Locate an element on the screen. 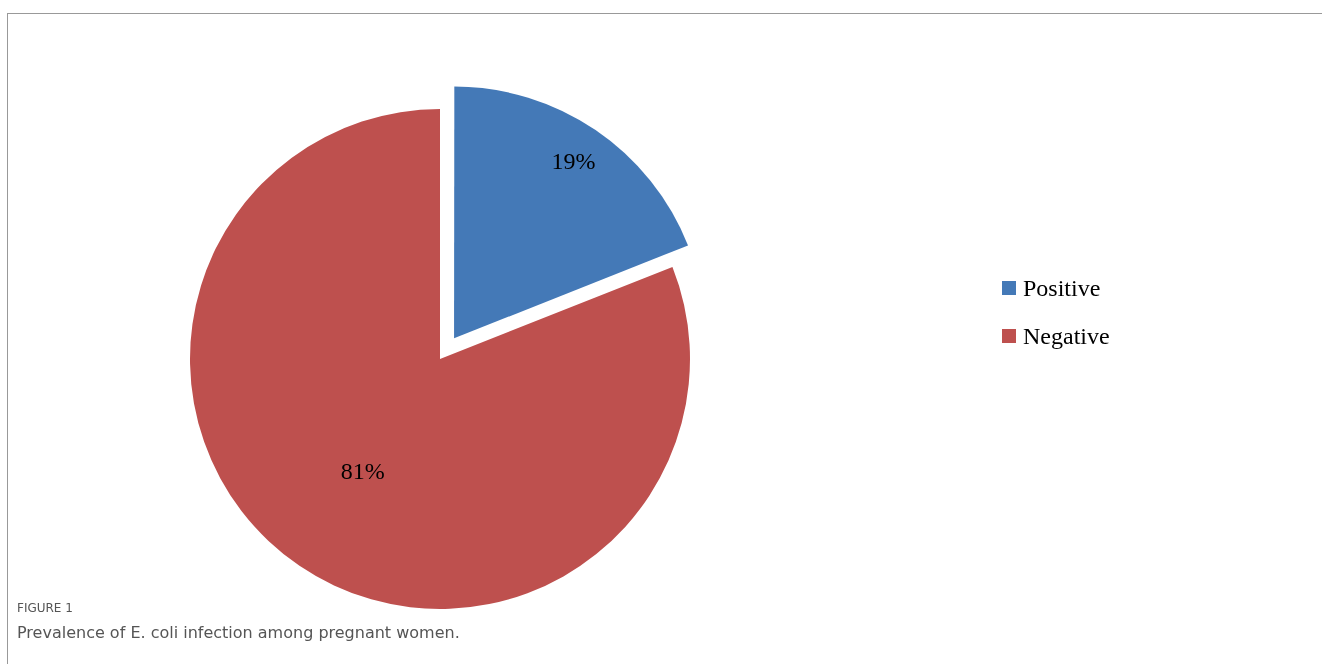  text: Prevalence of E. coli infection among pregnant women. is located at coordinates (238, 632).